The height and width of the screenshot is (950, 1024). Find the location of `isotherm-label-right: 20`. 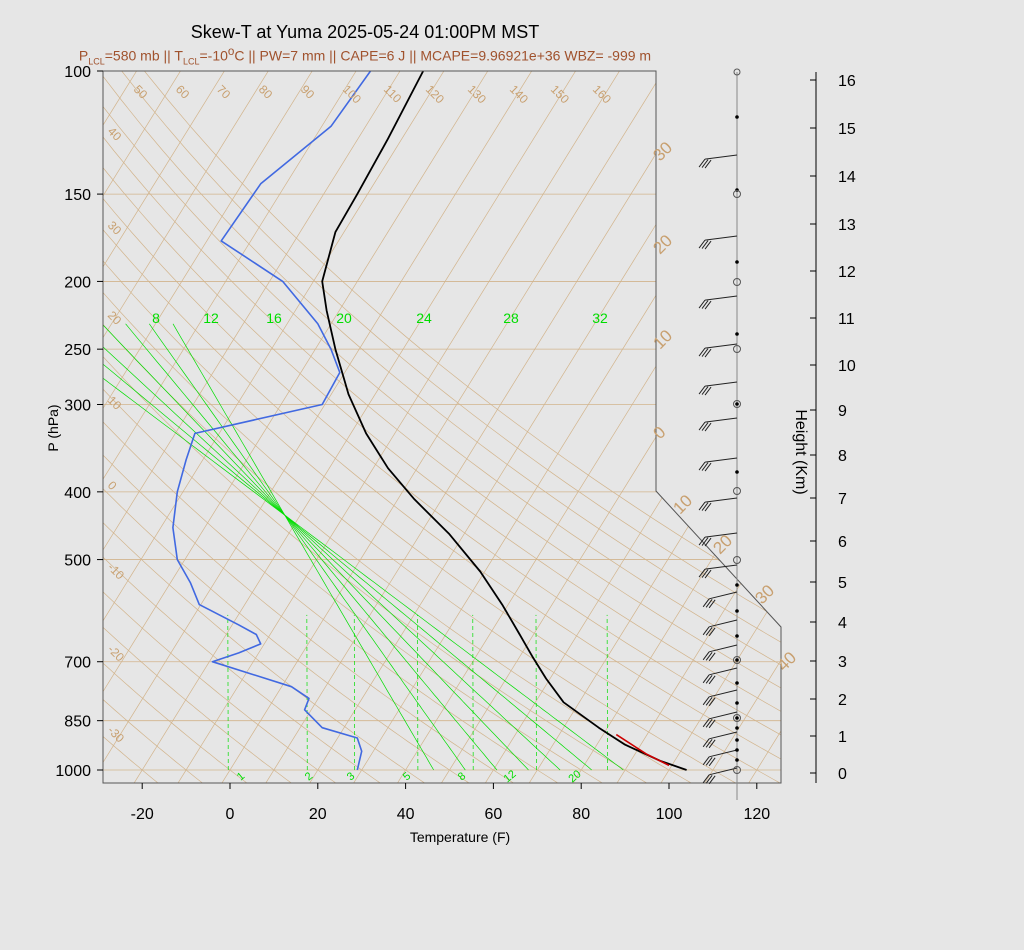

isotherm-label-right: 20 is located at coordinates (662, 244).